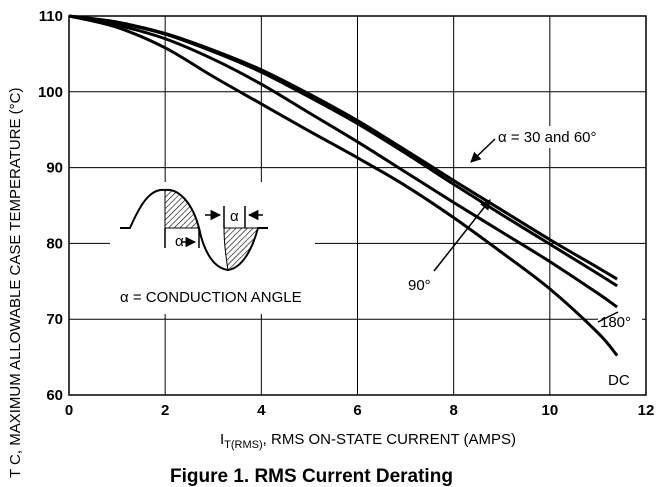  What do you see at coordinates (54, 243) in the screenshot?
I see `y-tick-label: 80` at bounding box center [54, 243].